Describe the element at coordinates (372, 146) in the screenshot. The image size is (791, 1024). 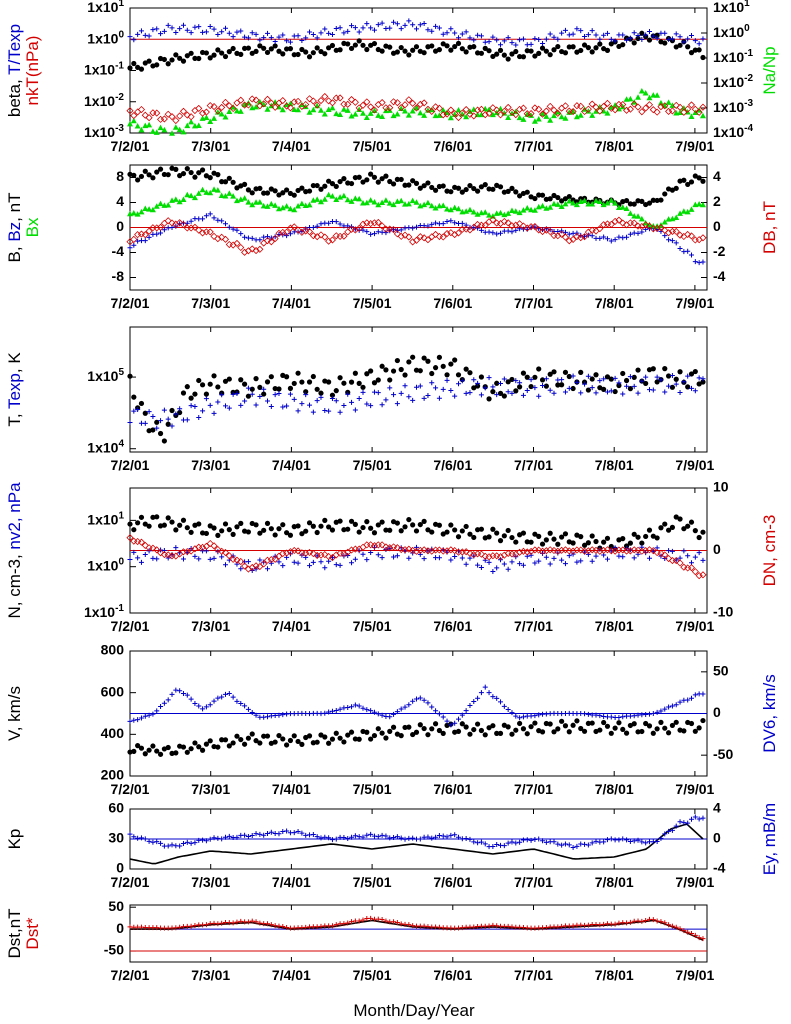
I see `x-tick-label: 7/5/01` at that location.